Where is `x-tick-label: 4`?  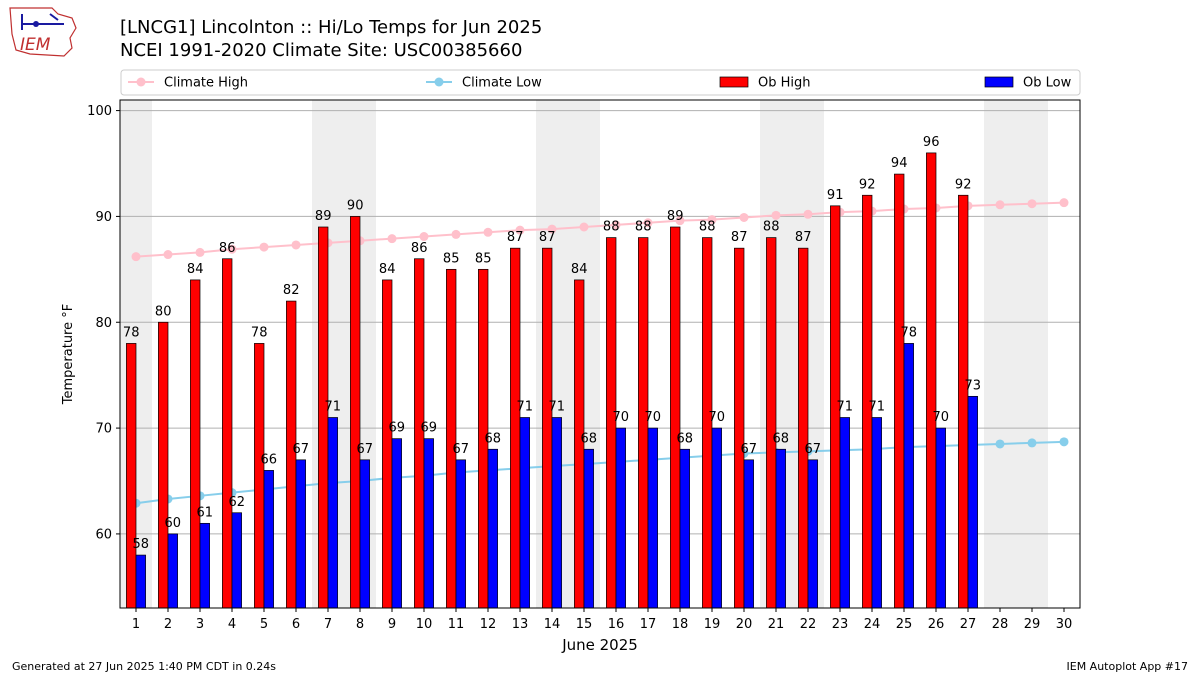
x-tick-label: 4 is located at coordinates (232, 624).